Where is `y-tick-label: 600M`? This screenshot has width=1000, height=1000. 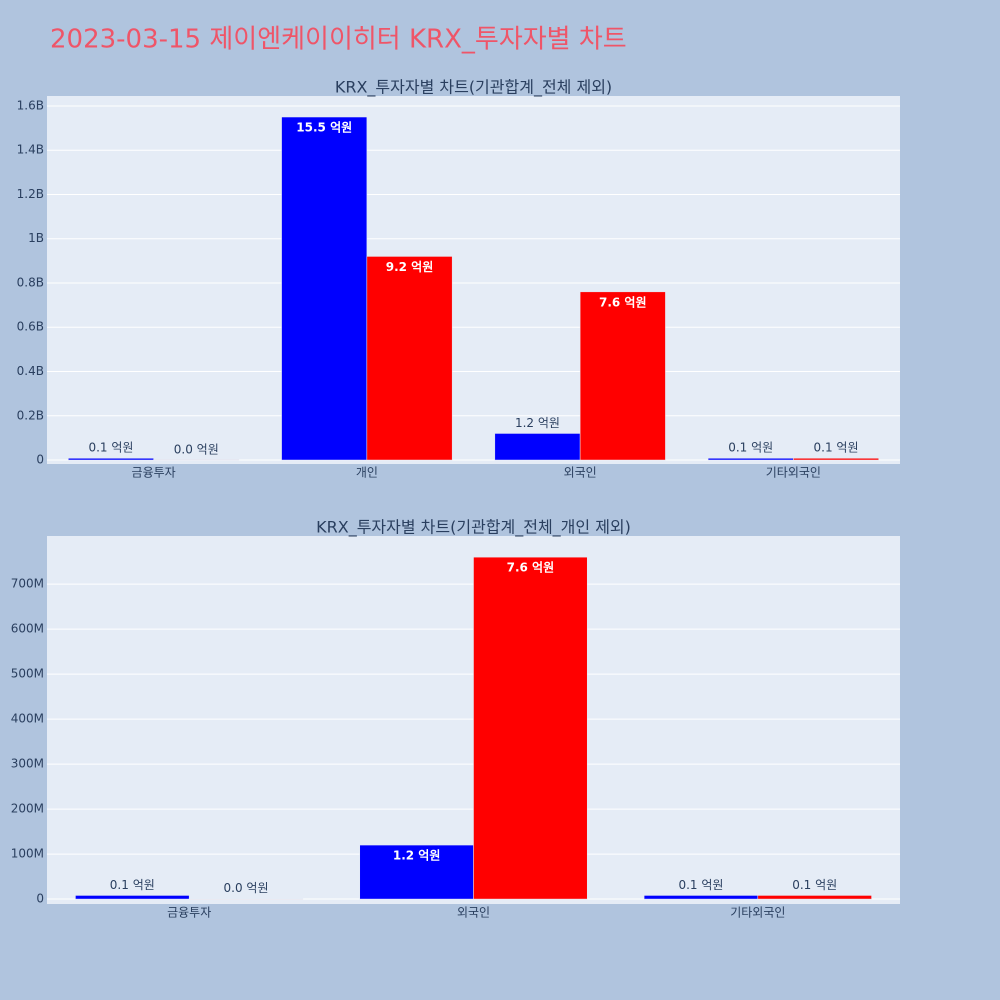
y-tick-label: 600M is located at coordinates (27, 629).